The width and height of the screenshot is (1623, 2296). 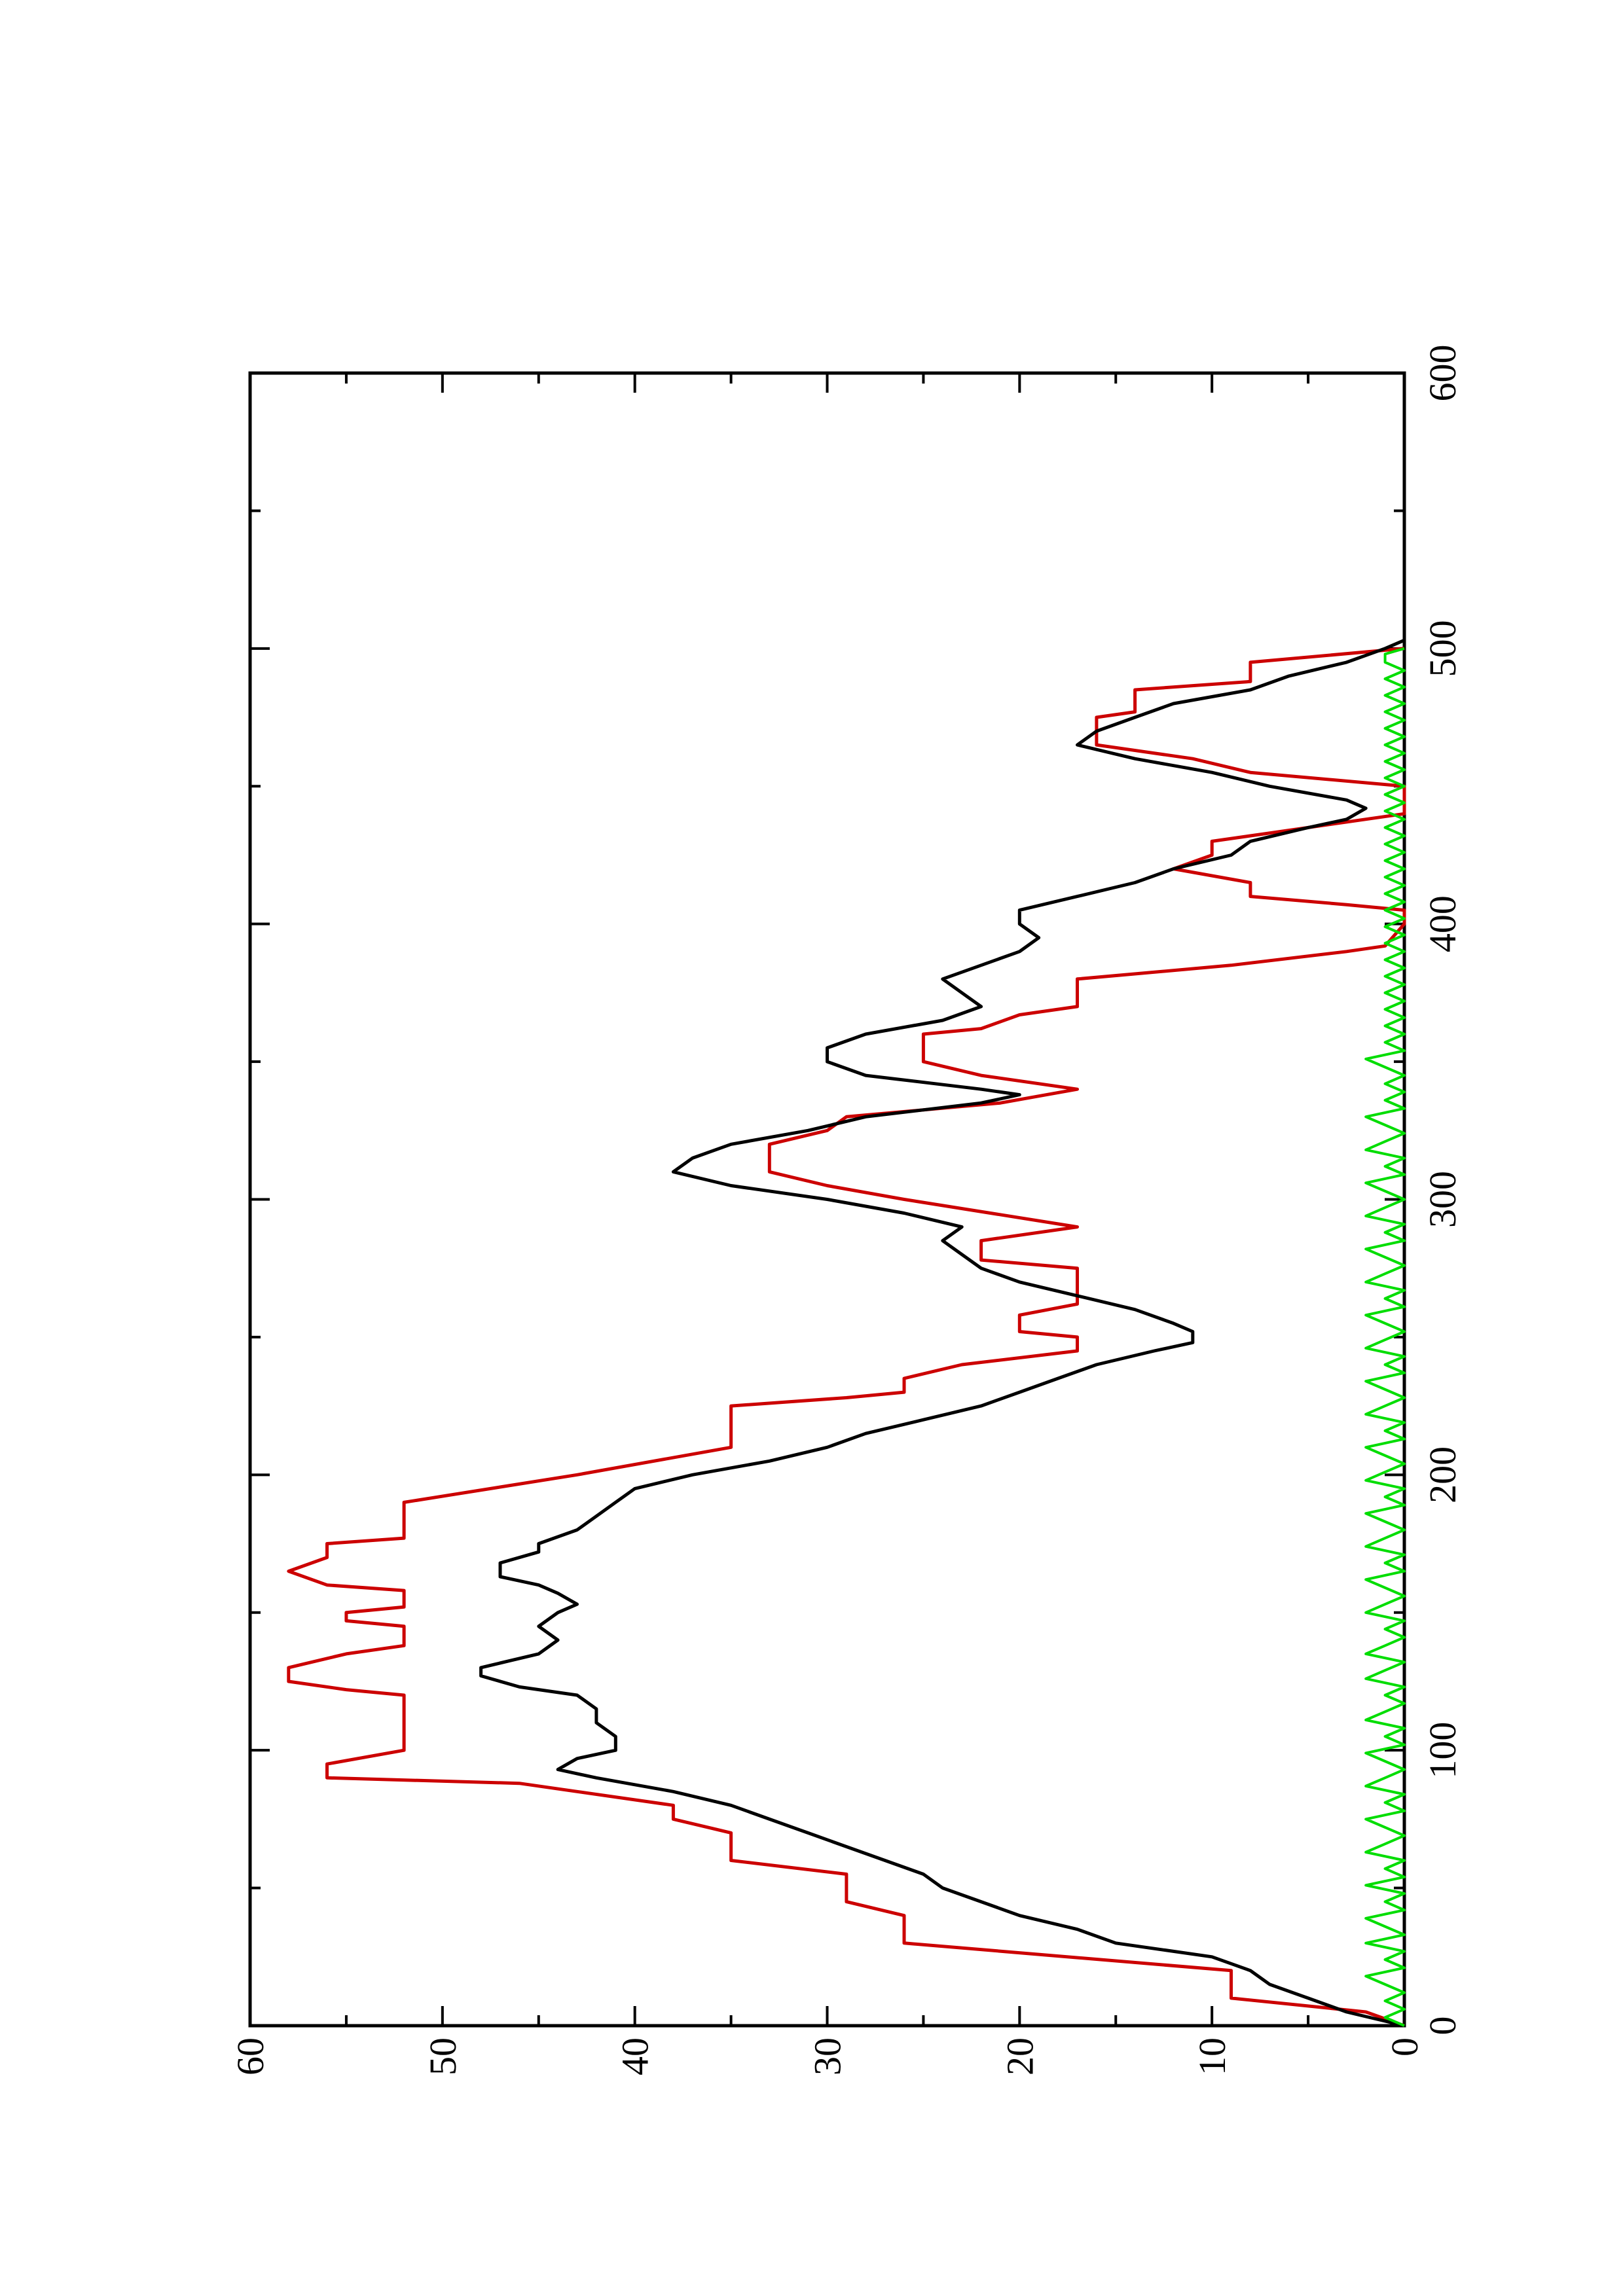 What do you see at coordinates (635, 2056) in the screenshot?
I see `y-tick-label: 40` at bounding box center [635, 2056].